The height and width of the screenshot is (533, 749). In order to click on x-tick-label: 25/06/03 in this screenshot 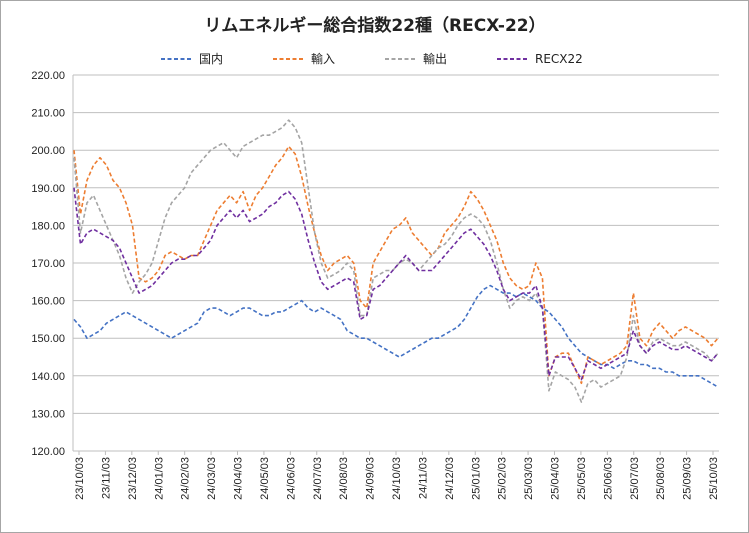, I will do `click(608, 478)`.